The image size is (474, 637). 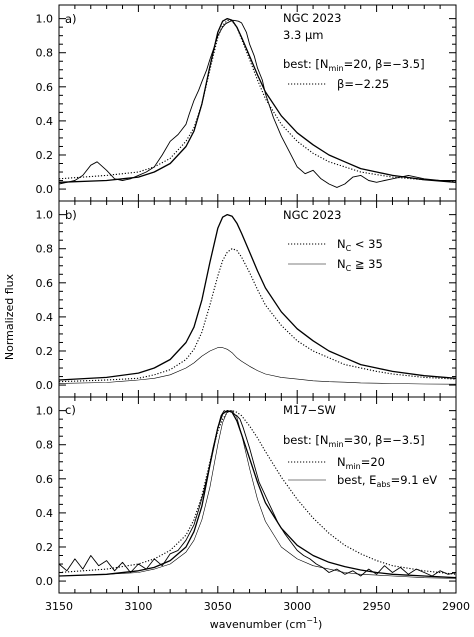 I want to click on panel-a-best-legend: best: [Nmin=20, β=−3.5], so click(x=354, y=65).